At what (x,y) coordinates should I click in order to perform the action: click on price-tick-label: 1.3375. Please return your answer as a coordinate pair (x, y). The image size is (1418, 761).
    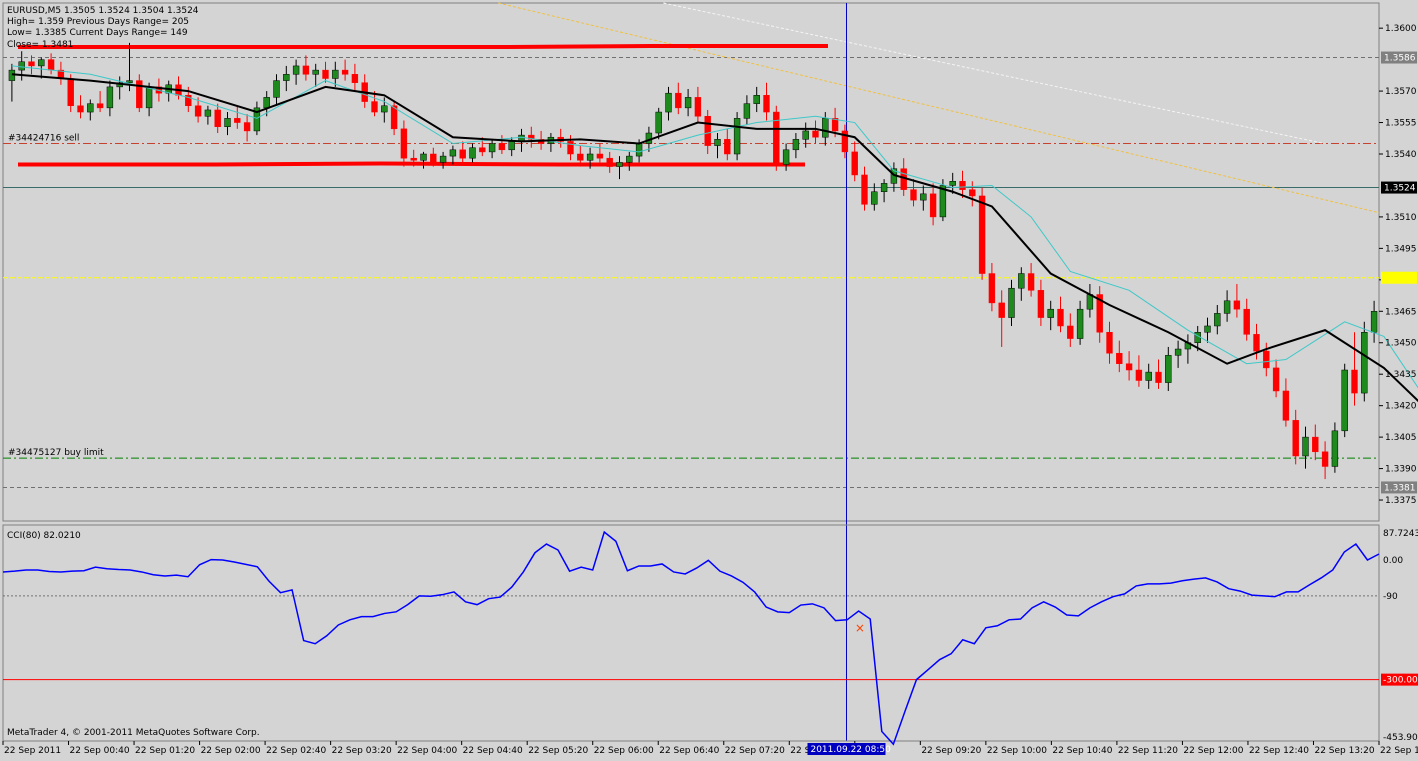
    Looking at the image, I should click on (1401, 501).